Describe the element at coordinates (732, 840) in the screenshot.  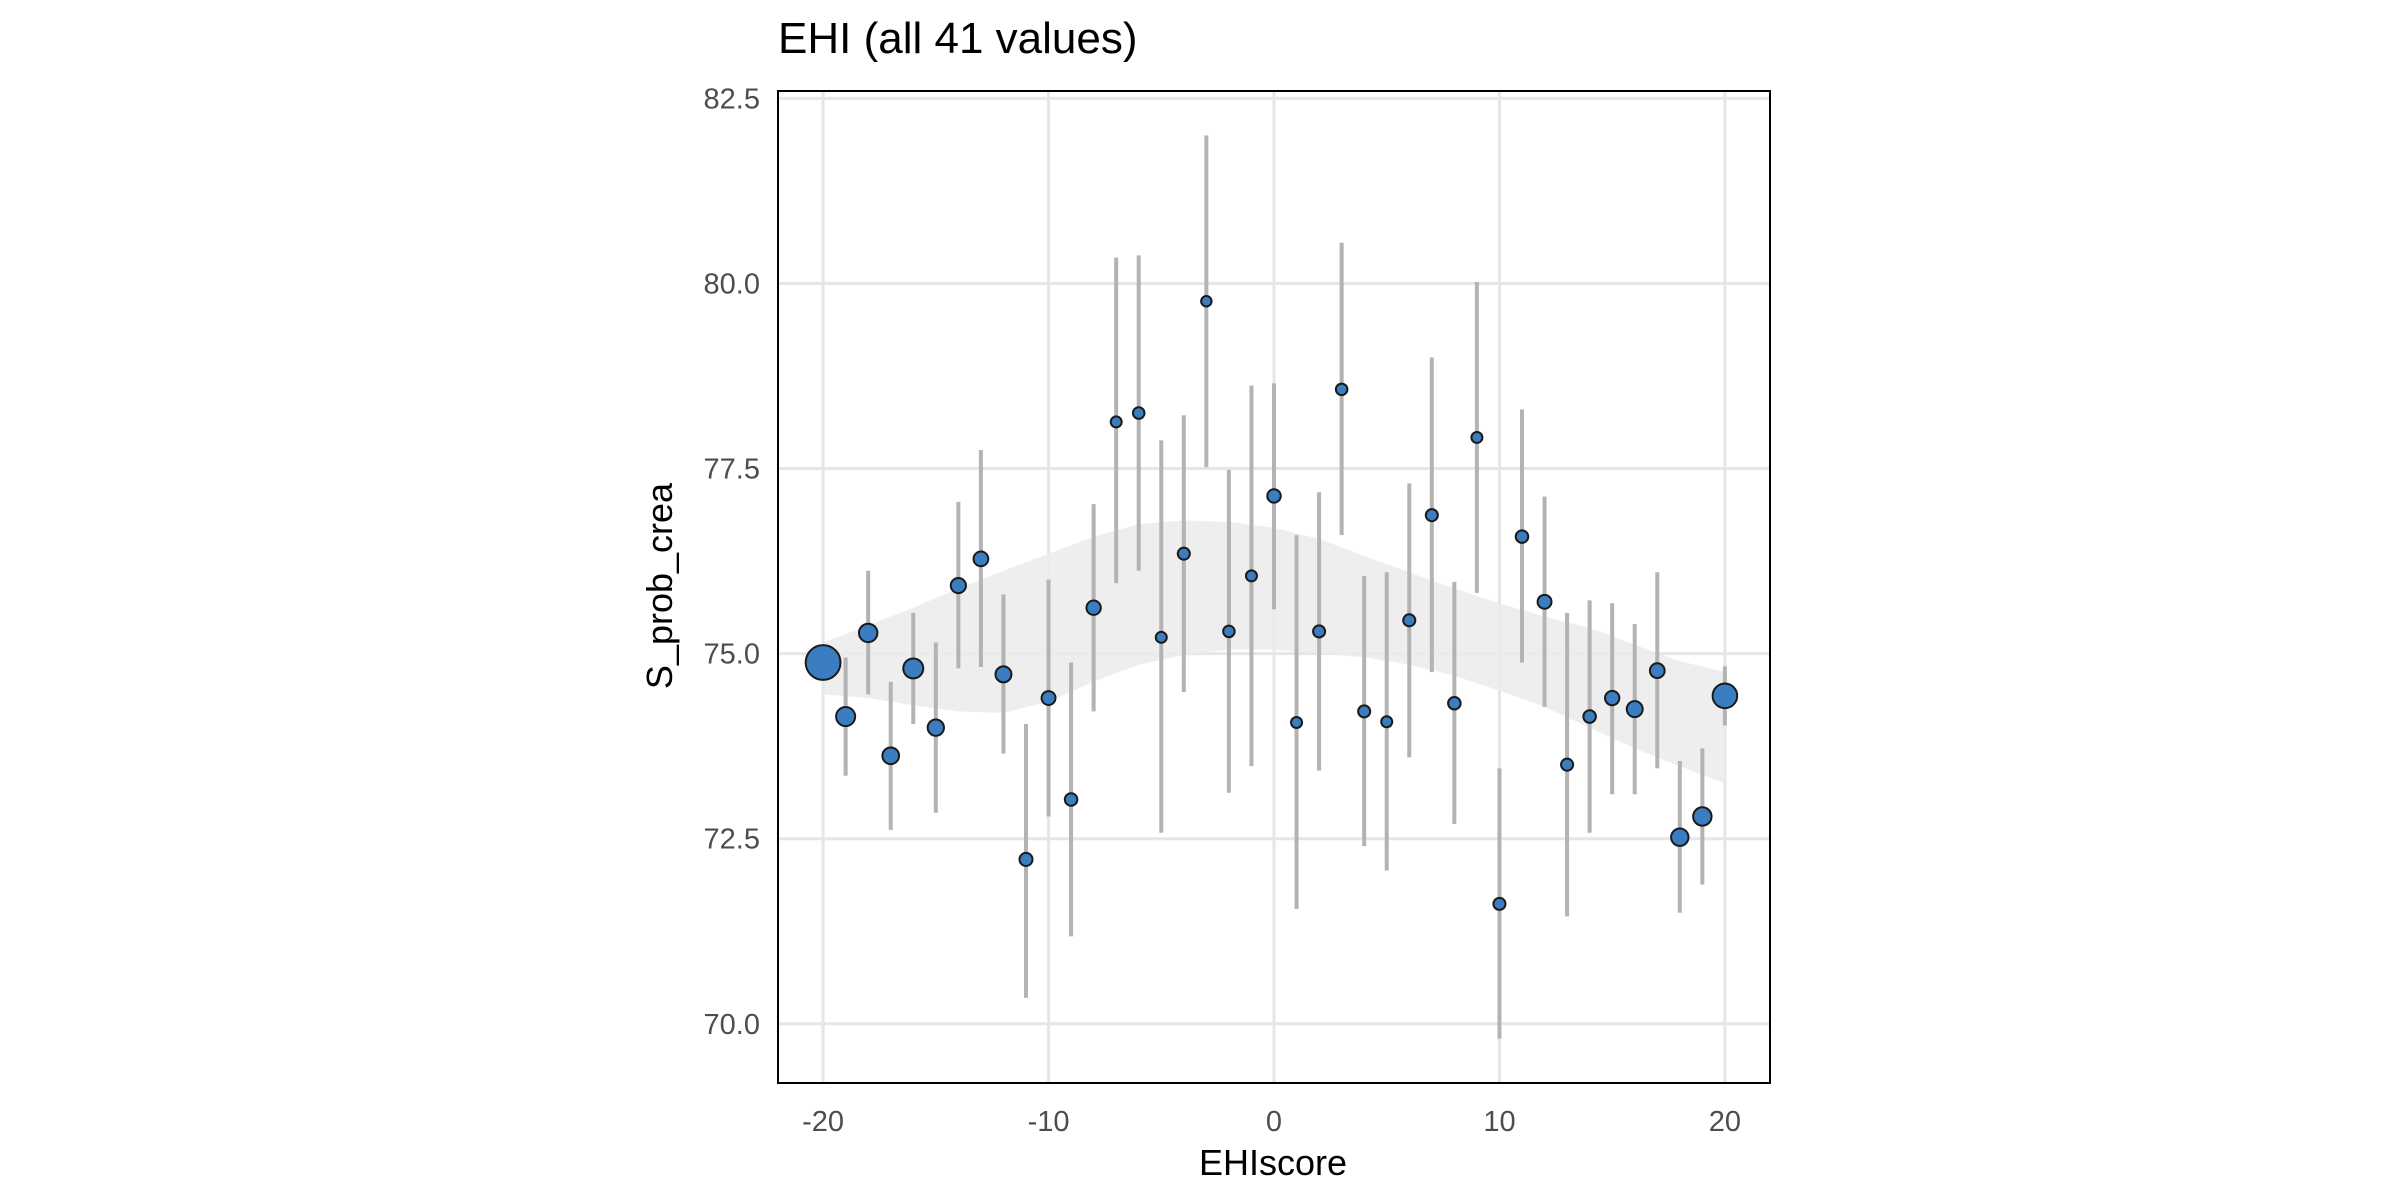
I see `y-tick-label: 72.5` at that location.